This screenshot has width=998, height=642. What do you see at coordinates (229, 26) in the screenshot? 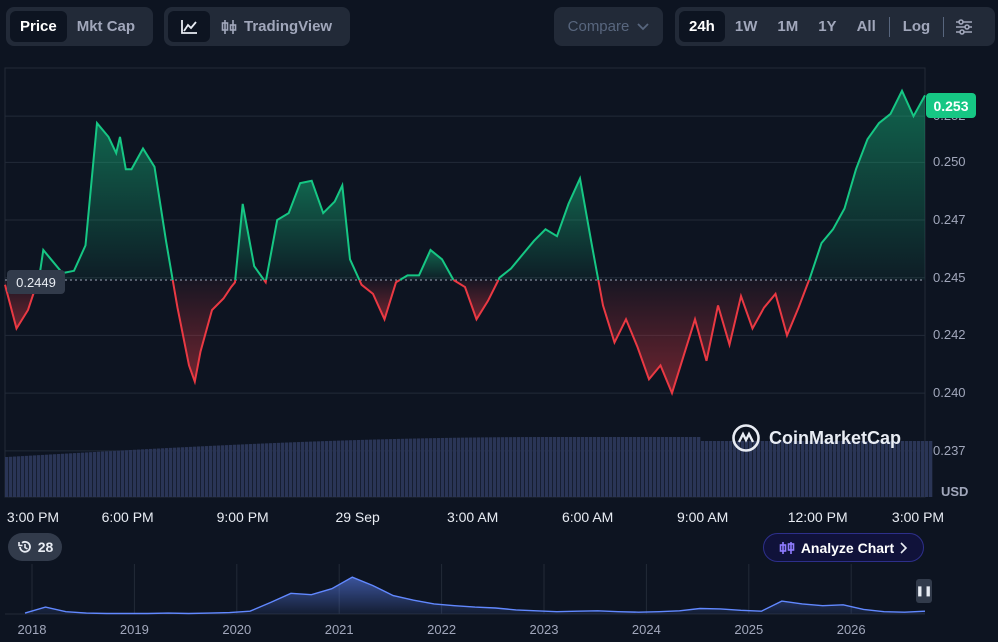
I see `candlestick-icon` at bounding box center [229, 26].